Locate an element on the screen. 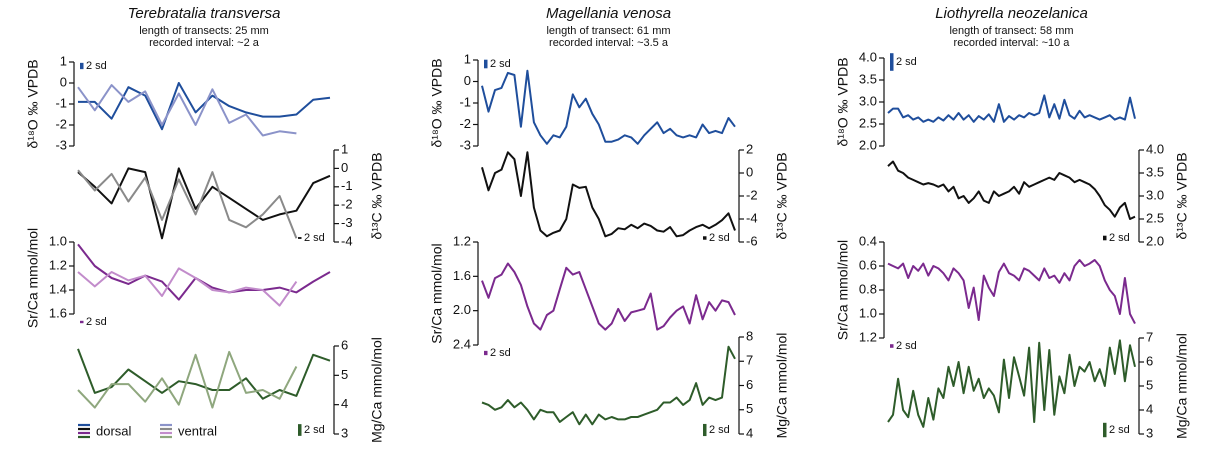 The width and height of the screenshot is (1208, 450). y-tick-label: 1.4 is located at coordinates (58, 288).